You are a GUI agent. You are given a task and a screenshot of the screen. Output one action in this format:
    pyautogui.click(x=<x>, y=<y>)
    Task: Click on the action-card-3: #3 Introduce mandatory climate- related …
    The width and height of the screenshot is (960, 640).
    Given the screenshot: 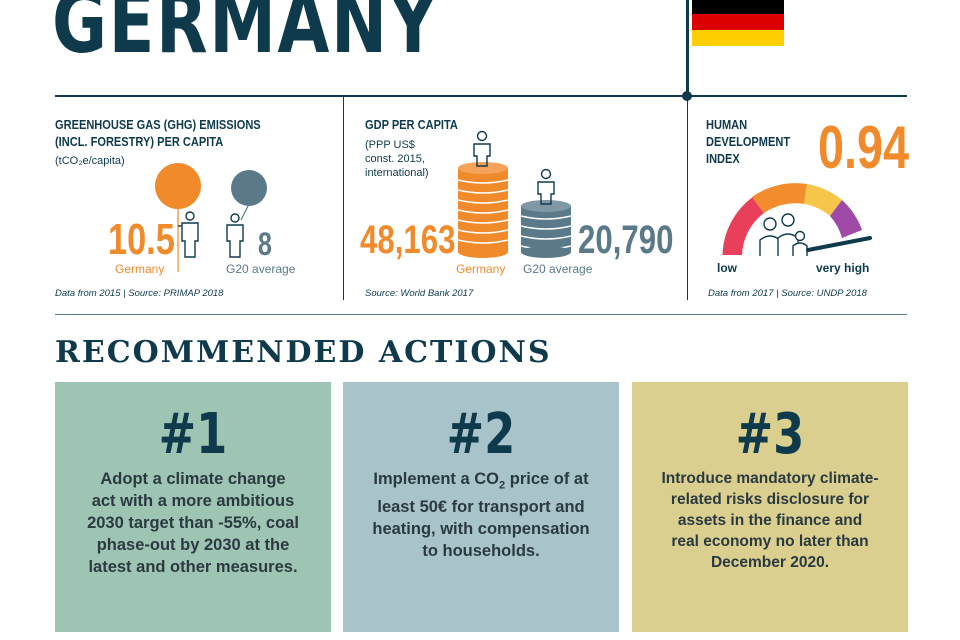 What is the action you would take?
    pyautogui.click(x=770, y=507)
    